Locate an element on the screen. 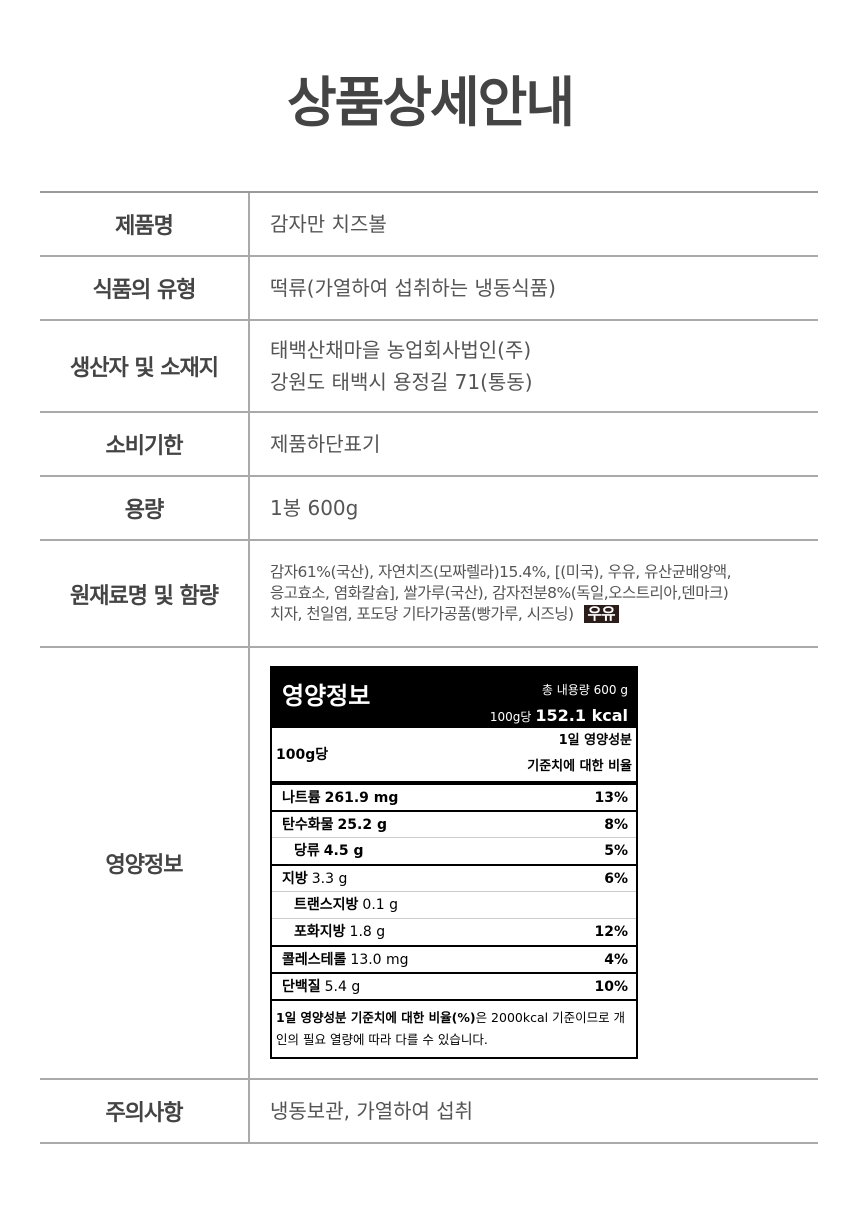  row-label: 주의사항 is located at coordinates (145, 1111).